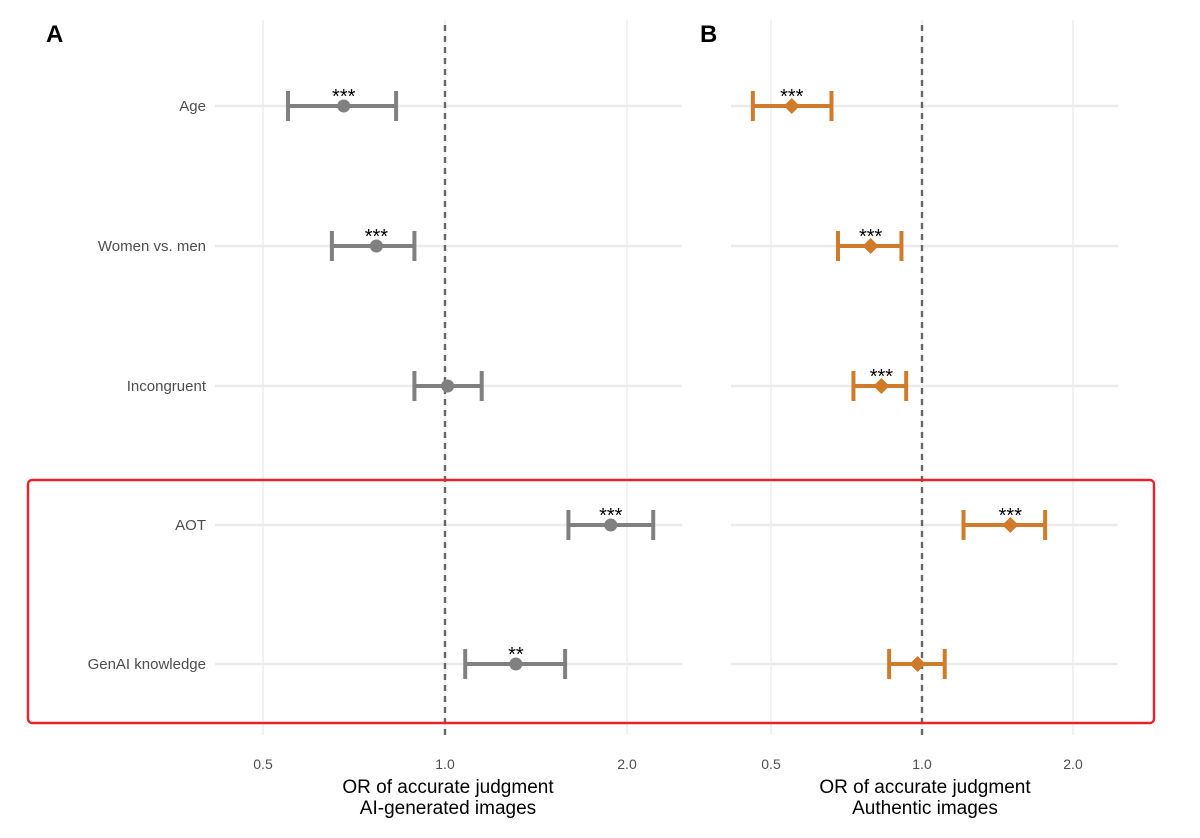  I want to click on category-label: Age, so click(192, 106).